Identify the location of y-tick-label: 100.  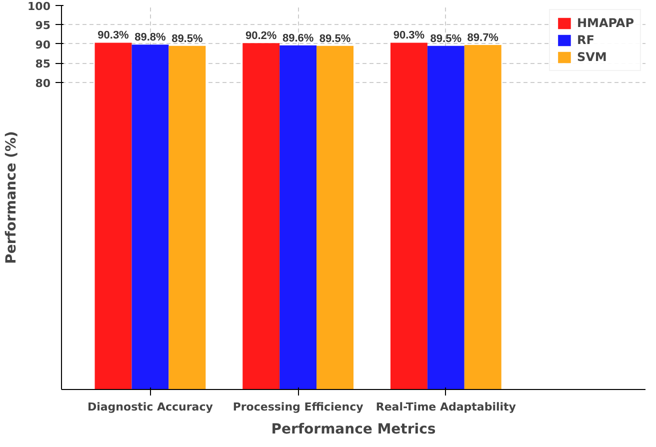
(39, 6).